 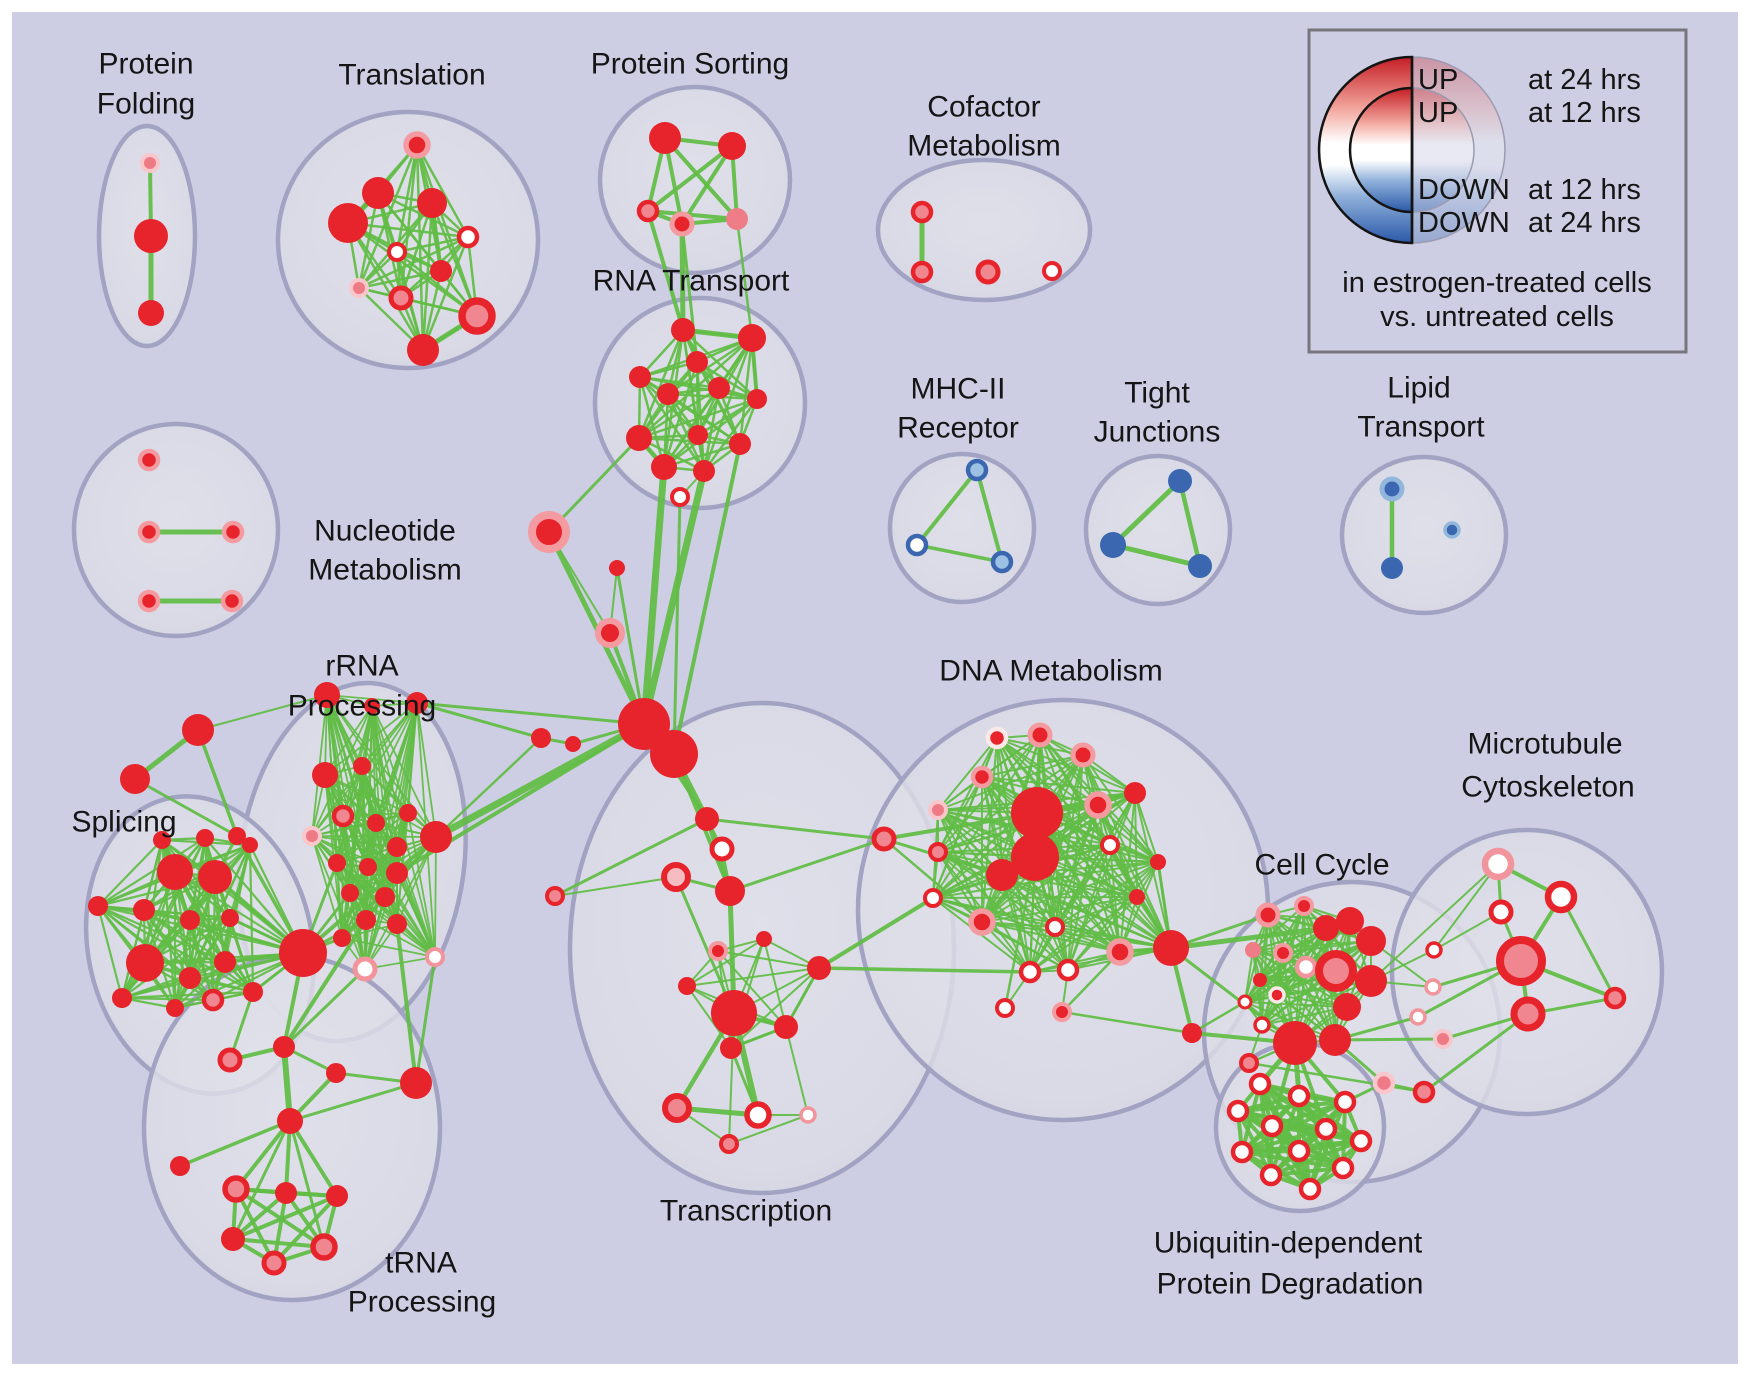 I want to click on label-trna-processing: Processing, so click(x=422, y=1302).